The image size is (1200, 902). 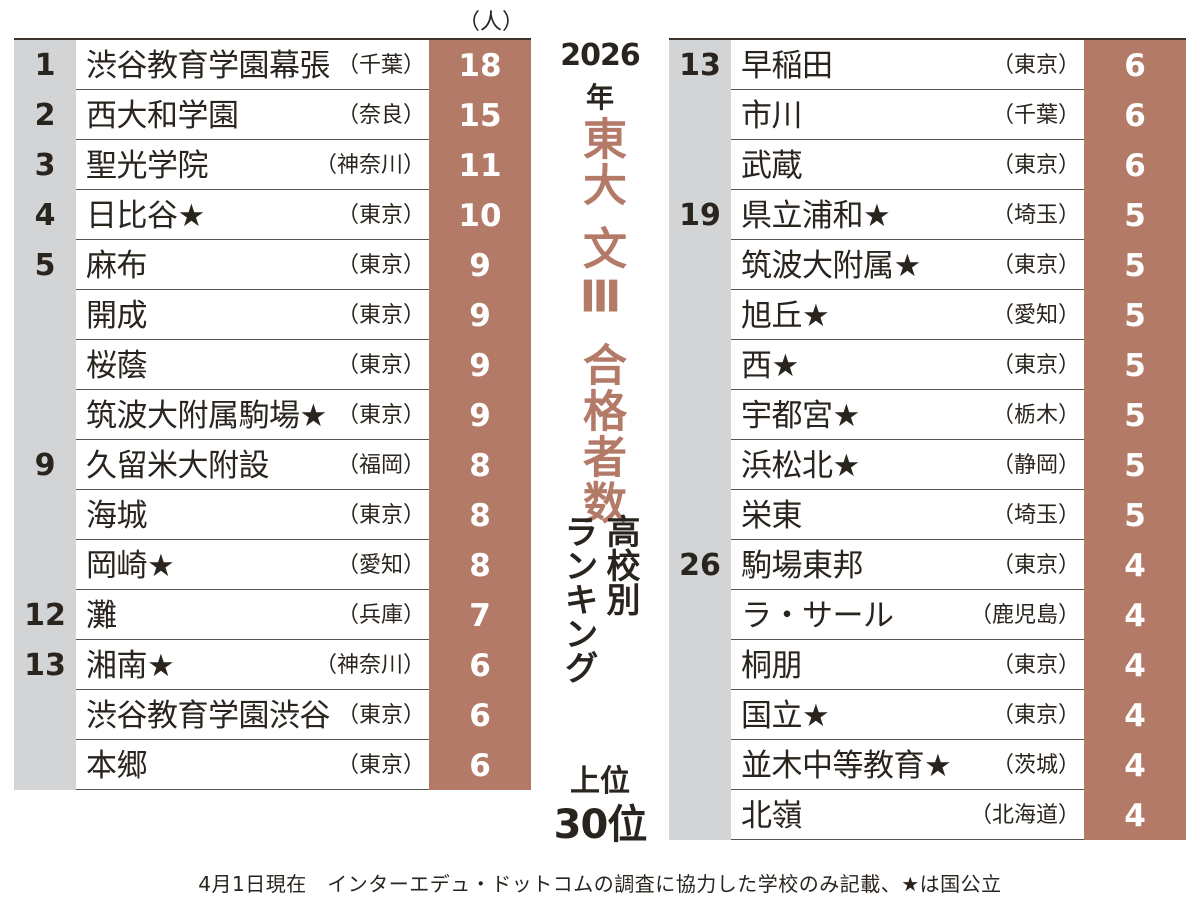 What do you see at coordinates (272, 165) in the screenshot?
I see `table-row: 3 聖光学院 （神奈川） 11` at bounding box center [272, 165].